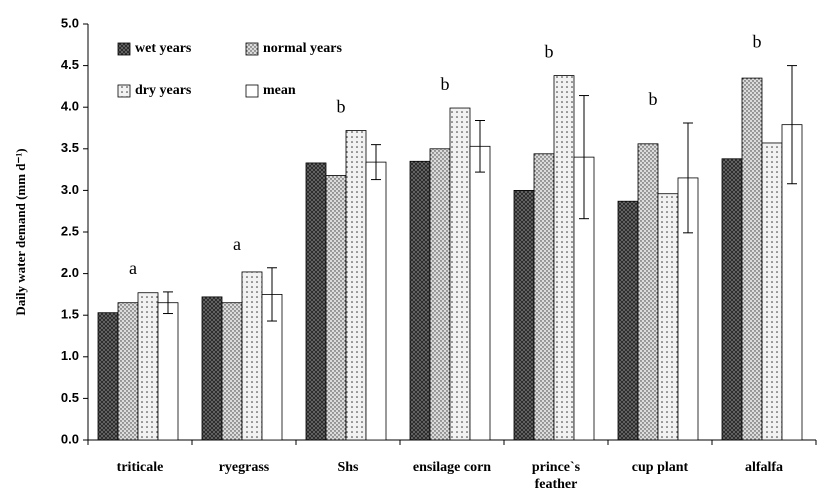  I want to click on legend-label: mean, so click(279, 90).